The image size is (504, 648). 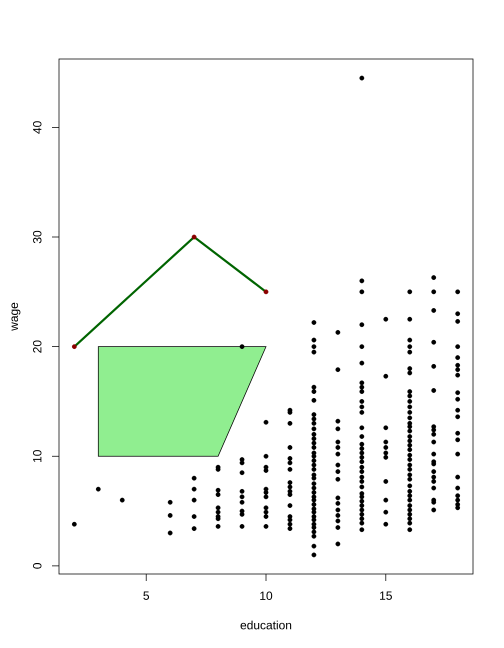 What do you see at coordinates (37, 346) in the screenshot?
I see `y-tick-label: 20` at bounding box center [37, 346].